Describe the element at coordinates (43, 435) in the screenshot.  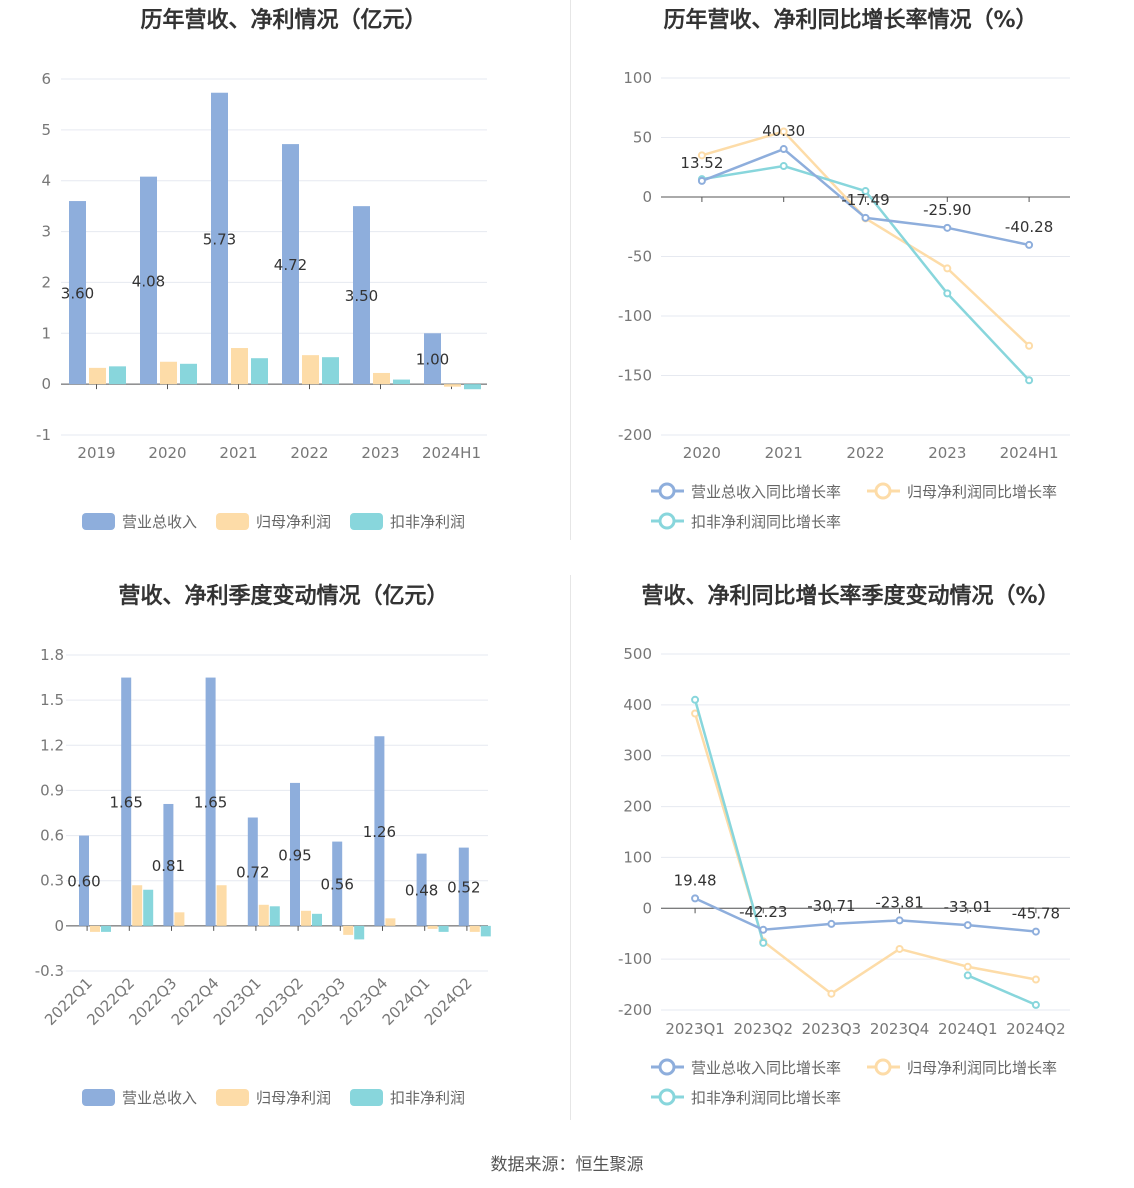
I see `y-tick-label: -1` at that location.